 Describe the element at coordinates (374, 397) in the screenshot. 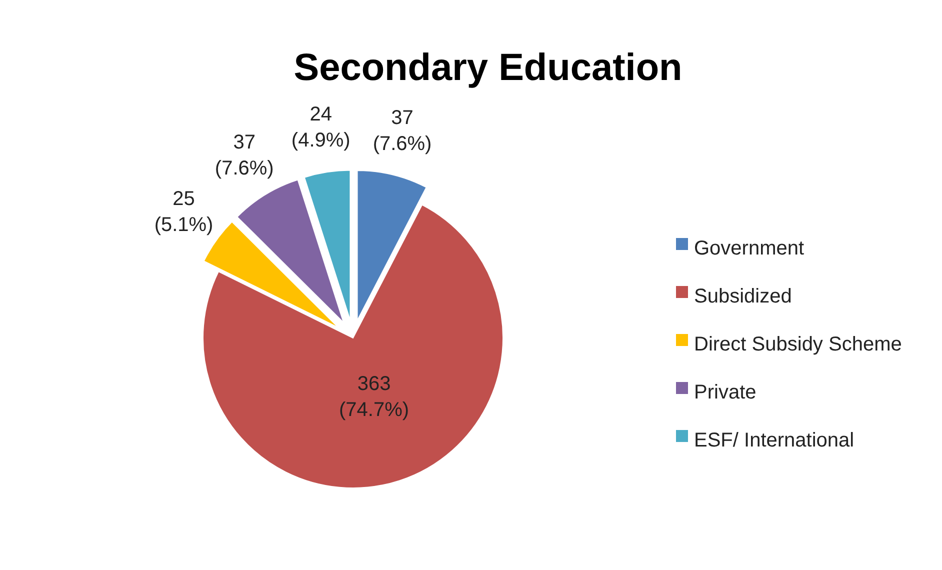

I see `data-label: 363 (74.7%)` at that location.